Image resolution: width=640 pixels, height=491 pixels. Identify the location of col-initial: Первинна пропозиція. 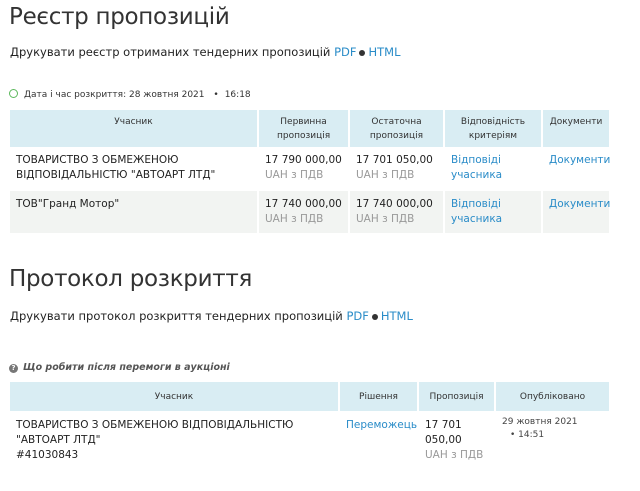
(304, 128).